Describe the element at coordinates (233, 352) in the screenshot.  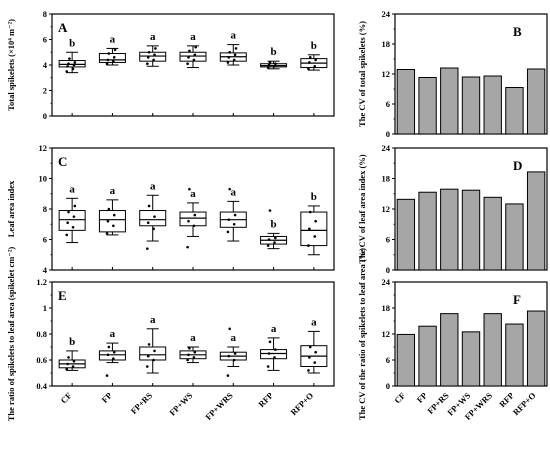
I see `box-4: a` at that location.